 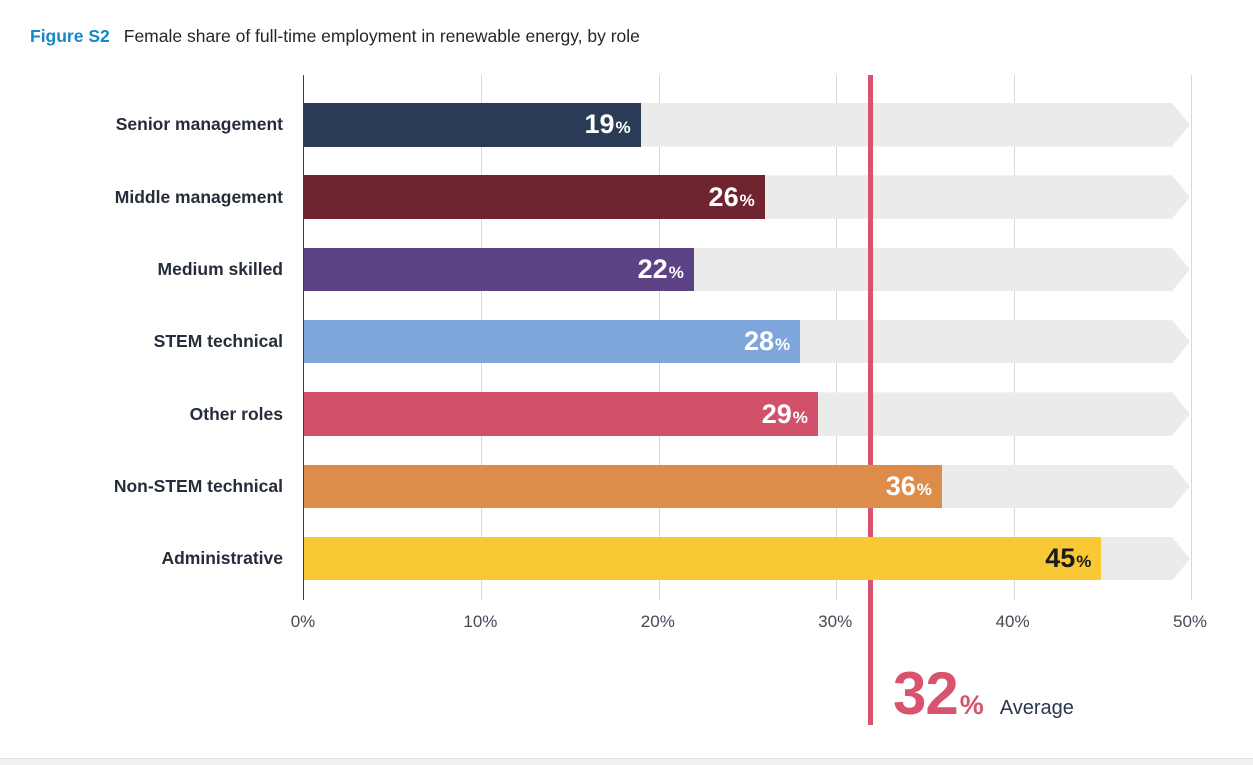 What do you see at coordinates (759, 341) in the screenshot?
I see `bar-value-number: 28` at bounding box center [759, 341].